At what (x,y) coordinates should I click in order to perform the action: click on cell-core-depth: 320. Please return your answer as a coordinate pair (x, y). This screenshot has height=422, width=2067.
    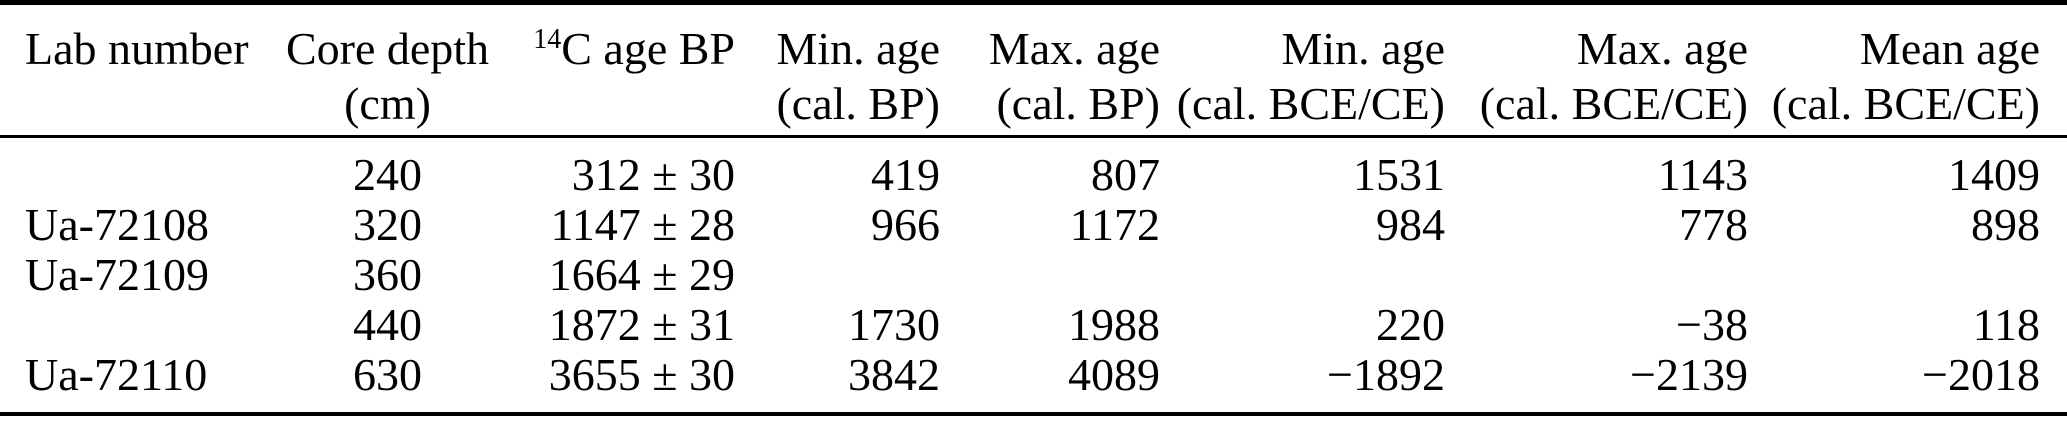
    Looking at the image, I should click on (387, 225).